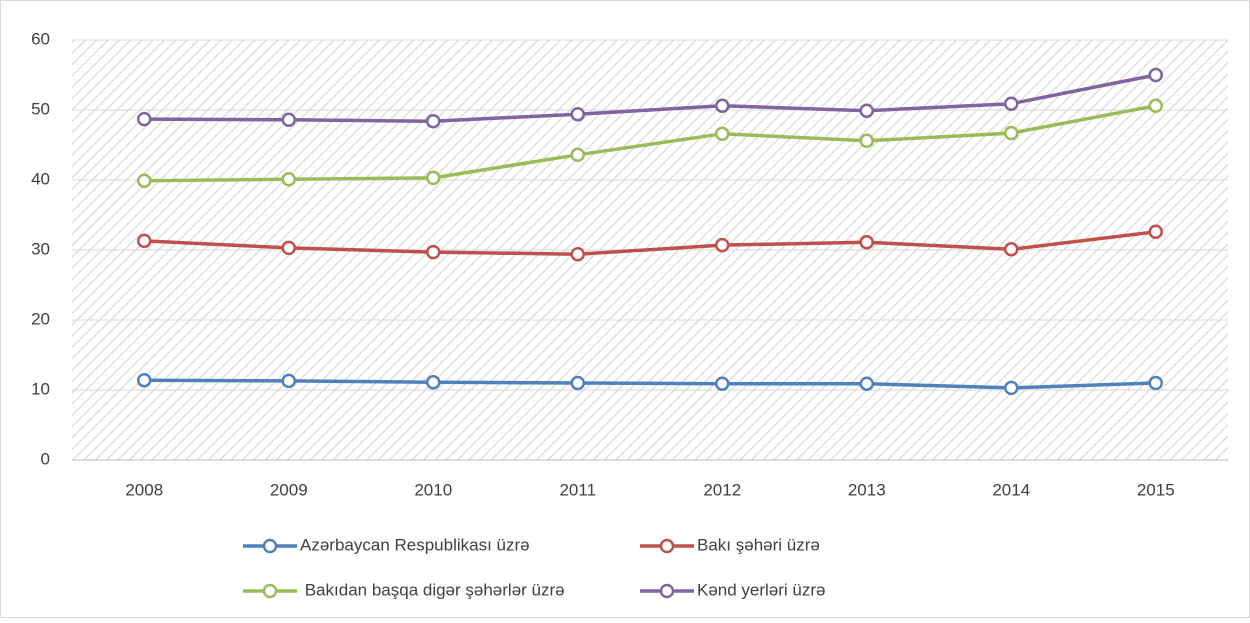 The height and width of the screenshot is (623, 1250). What do you see at coordinates (45, 458) in the screenshot?
I see `y-tick-label: 0` at bounding box center [45, 458].